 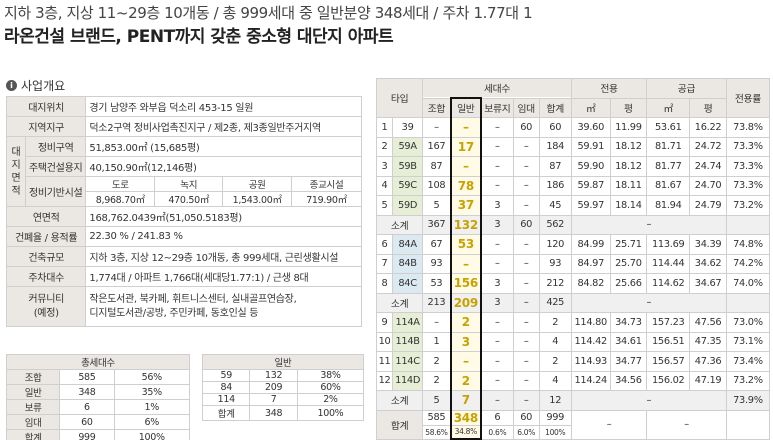 I want to click on unit-type: 59B, so click(x=407, y=166).